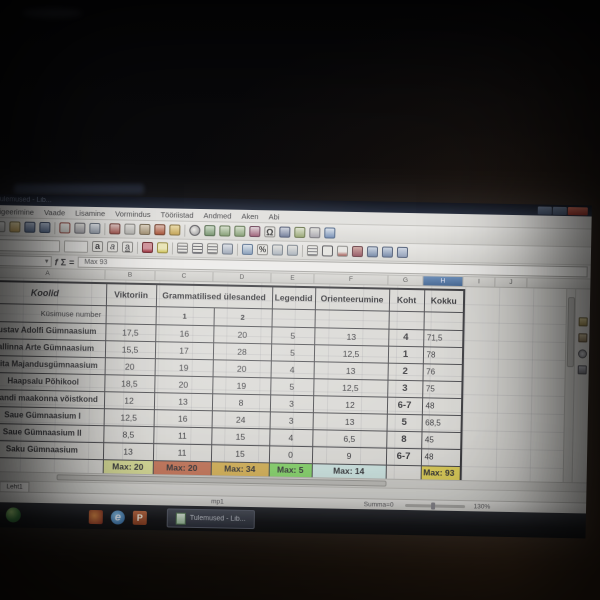 The width and height of the screenshot is (600, 600). What do you see at coordinates (53, 293) in the screenshot?
I see `header-koolid: Koolid` at bounding box center [53, 293].